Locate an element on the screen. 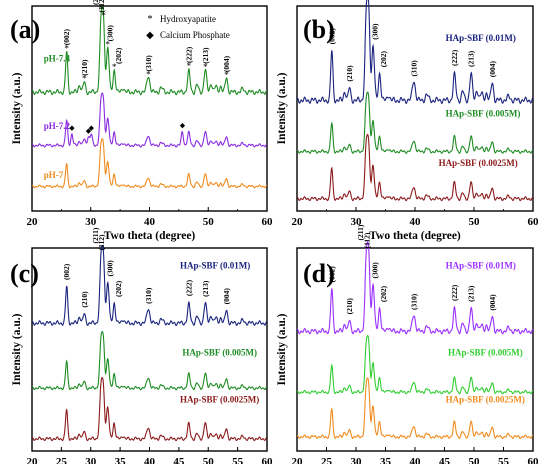 This screenshot has height=464, width=550. series-label-2: HAp-SBF (0.005M) is located at coordinates (485, 353).